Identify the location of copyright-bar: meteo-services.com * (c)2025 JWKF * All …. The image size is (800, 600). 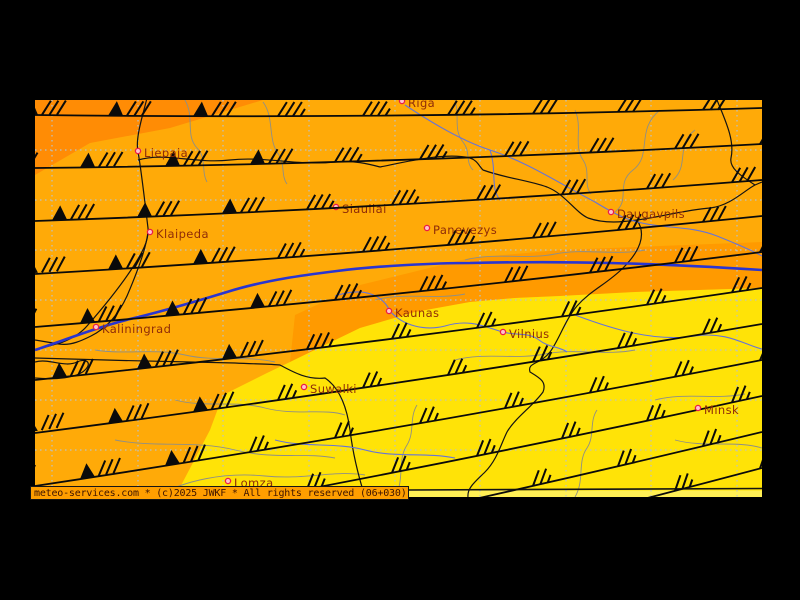
(219, 493).